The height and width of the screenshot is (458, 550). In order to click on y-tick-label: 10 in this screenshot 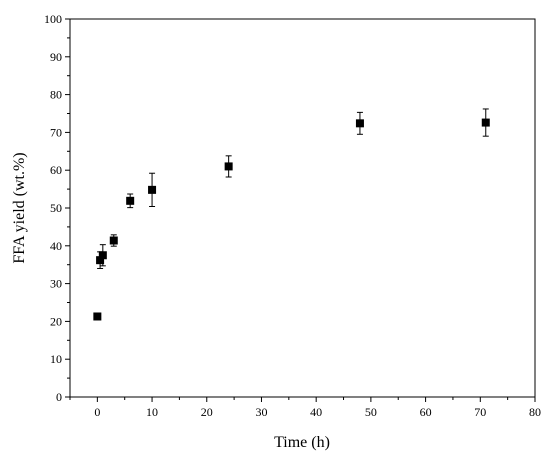, I will do `click(56, 359)`.